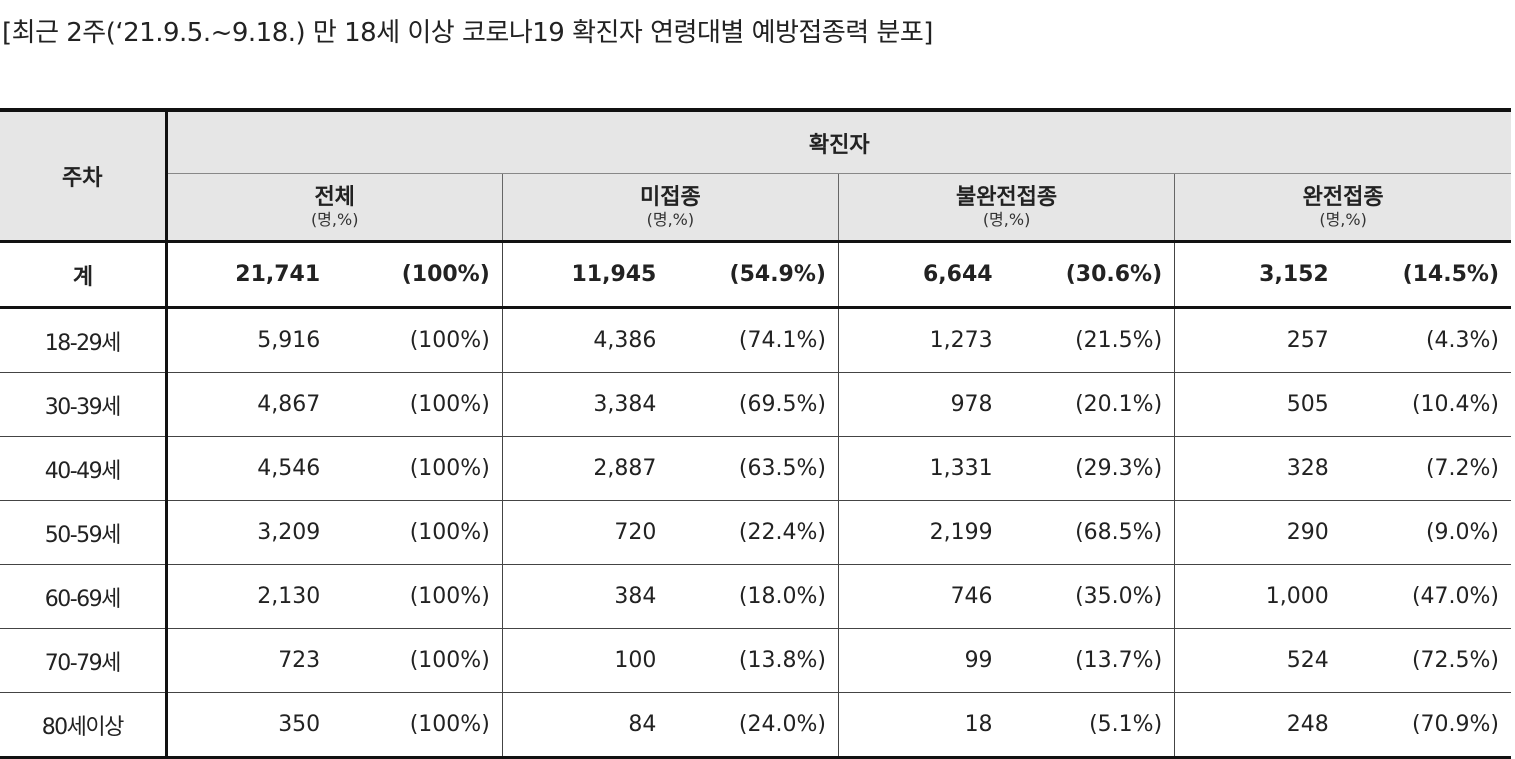 The width and height of the screenshot is (1515, 759). I want to click on table-cell: 5,916, so click(250, 340).